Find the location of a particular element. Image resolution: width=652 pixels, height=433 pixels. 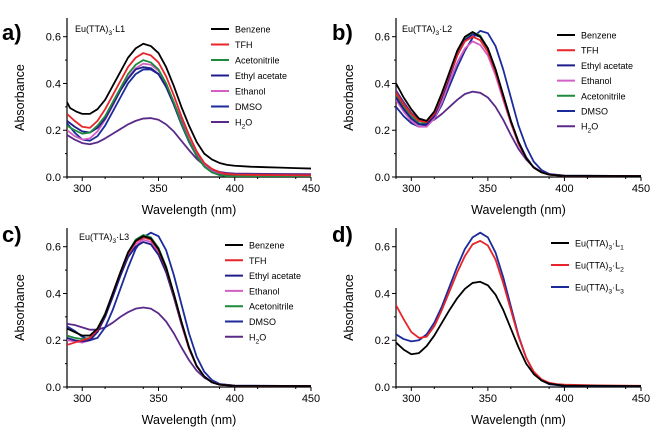

legend-entry-label: Eu(TTA)3·L1 is located at coordinates (599, 245).